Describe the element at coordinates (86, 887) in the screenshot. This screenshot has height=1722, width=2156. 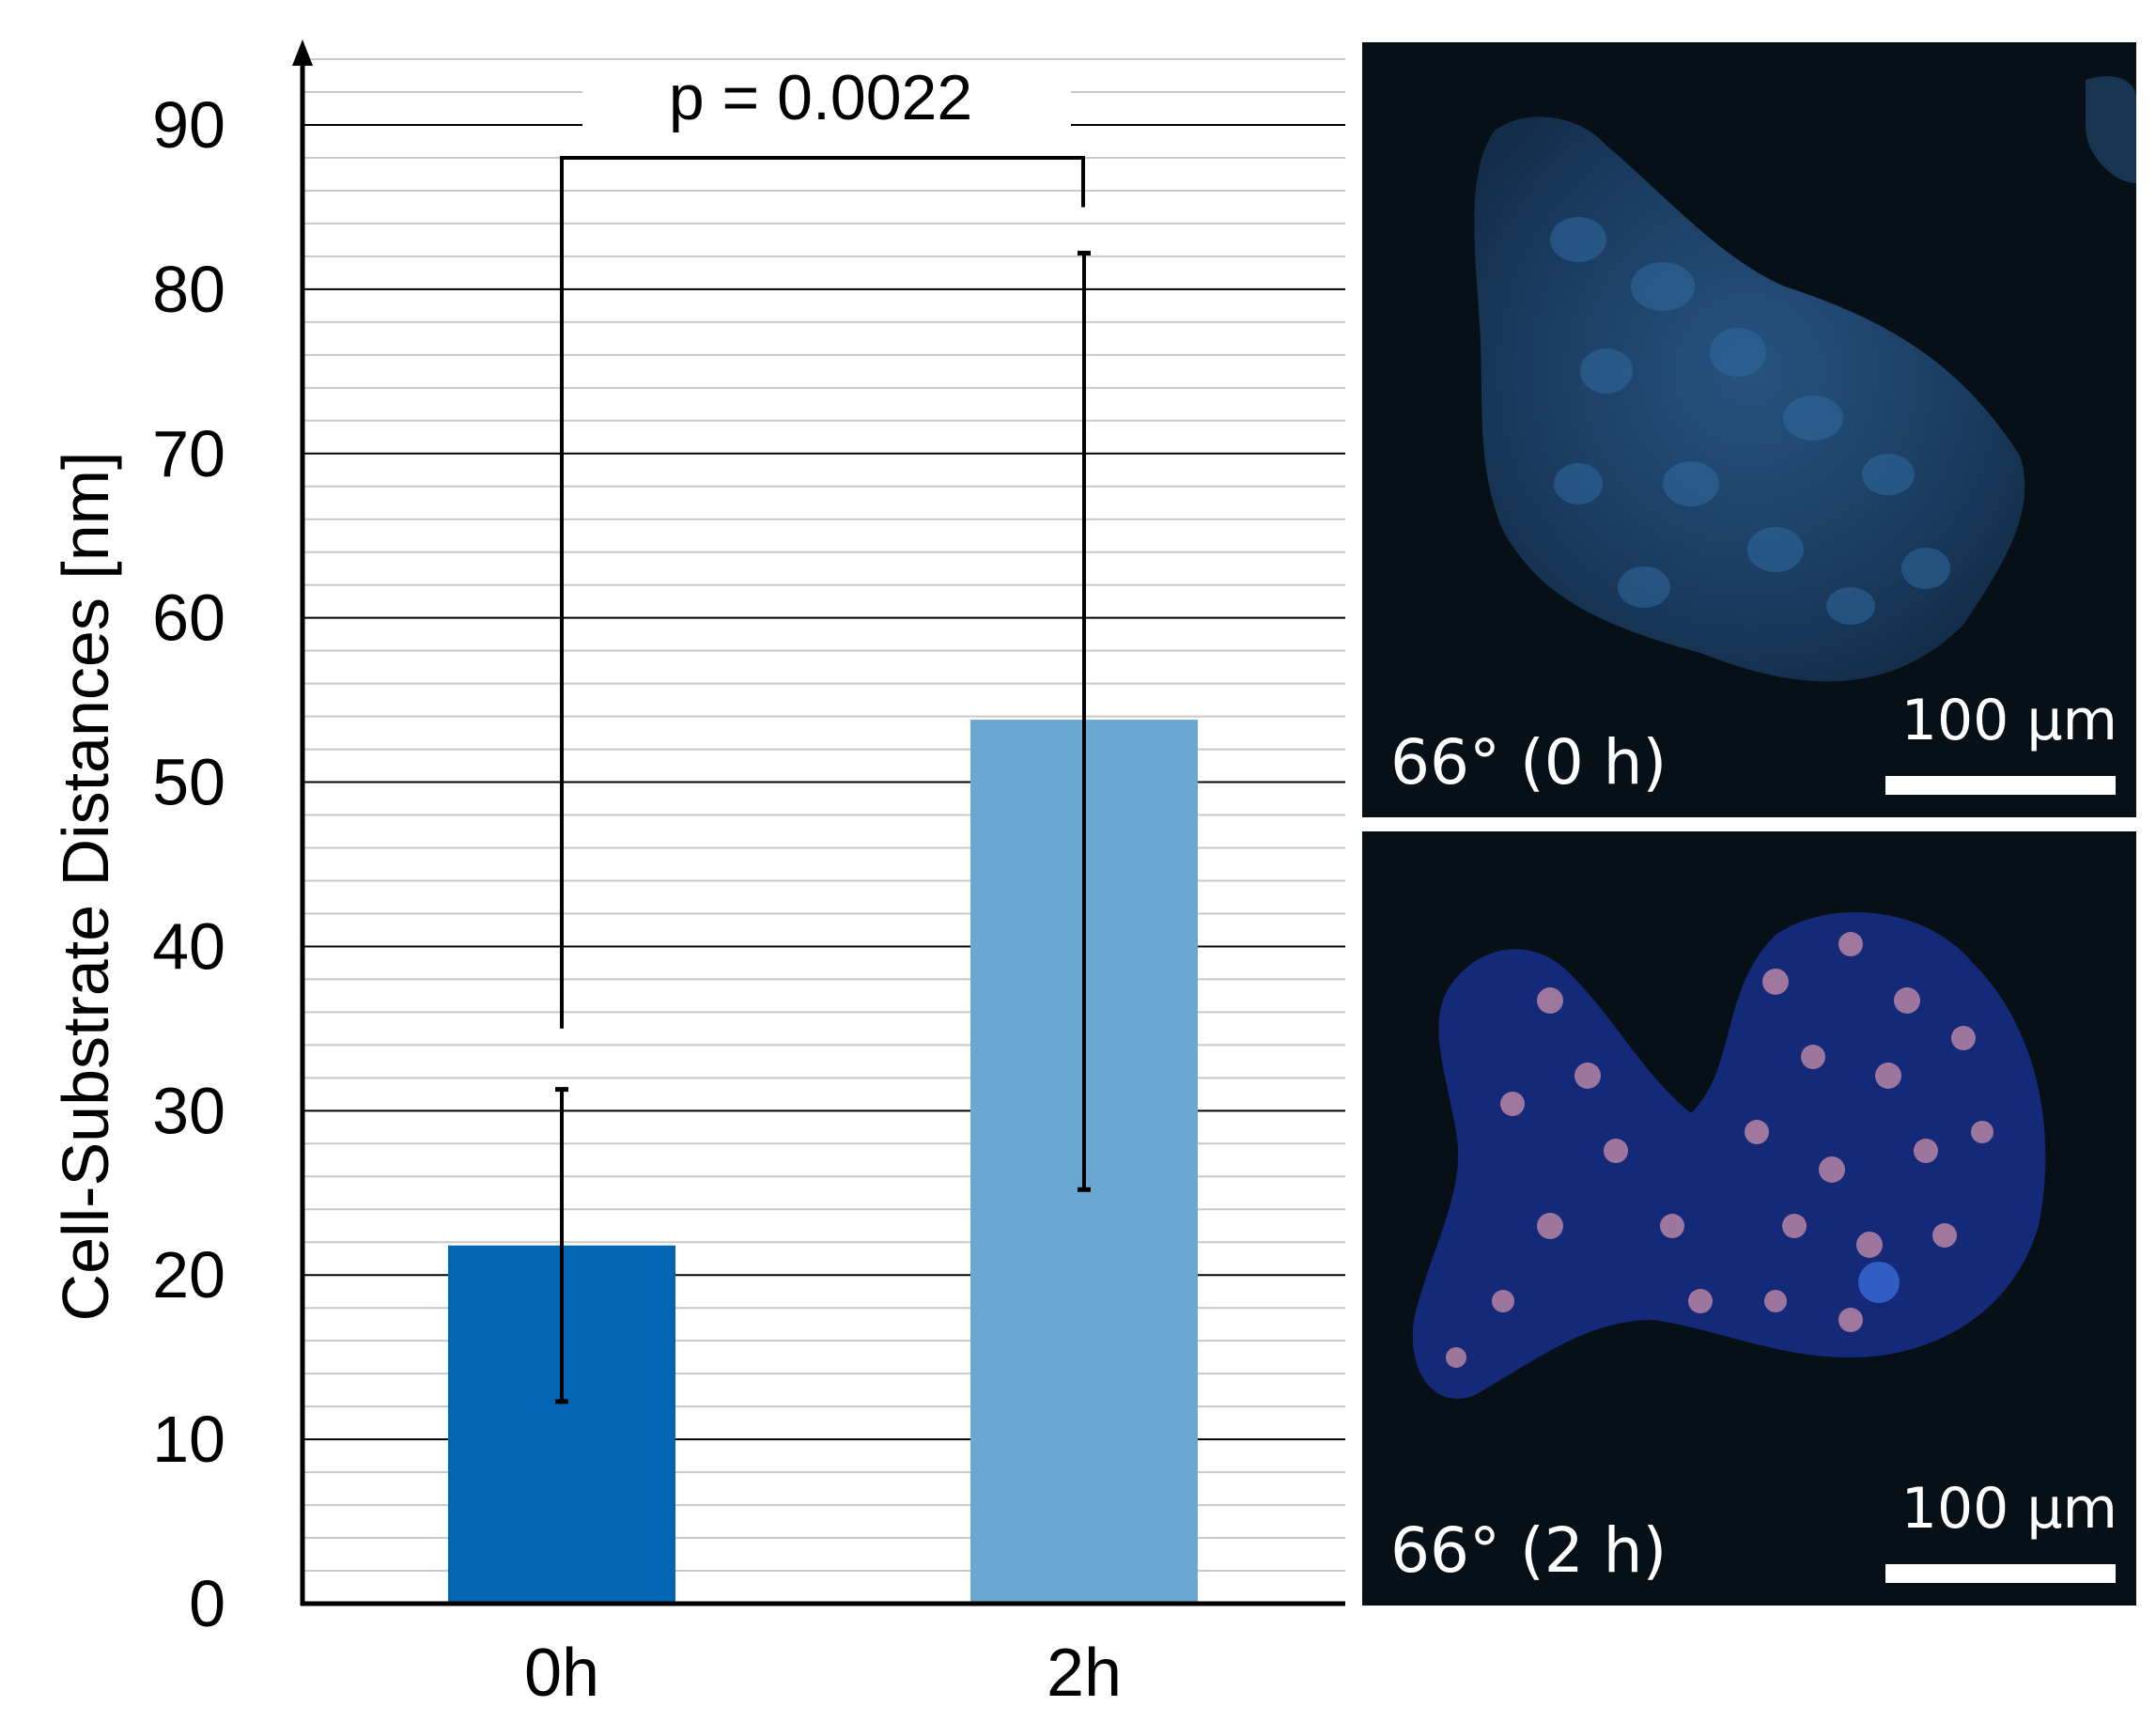
I see `y-axis-label: Cell-Substrate Distances [nm]` at that location.